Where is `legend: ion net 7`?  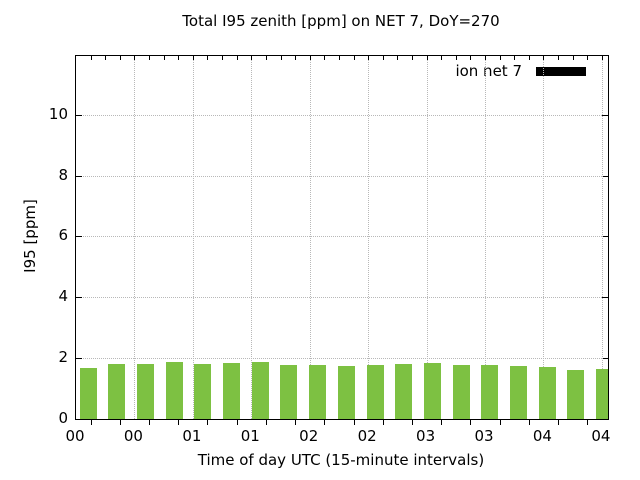 legend: ion net 7 is located at coordinates (520, 71).